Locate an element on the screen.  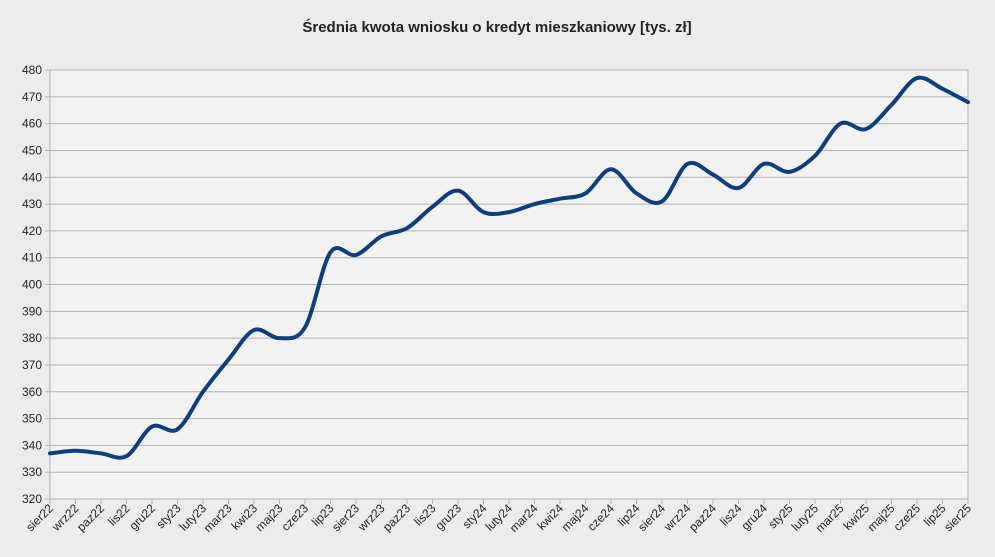
y-tick-label: 400 is located at coordinates (32, 285).